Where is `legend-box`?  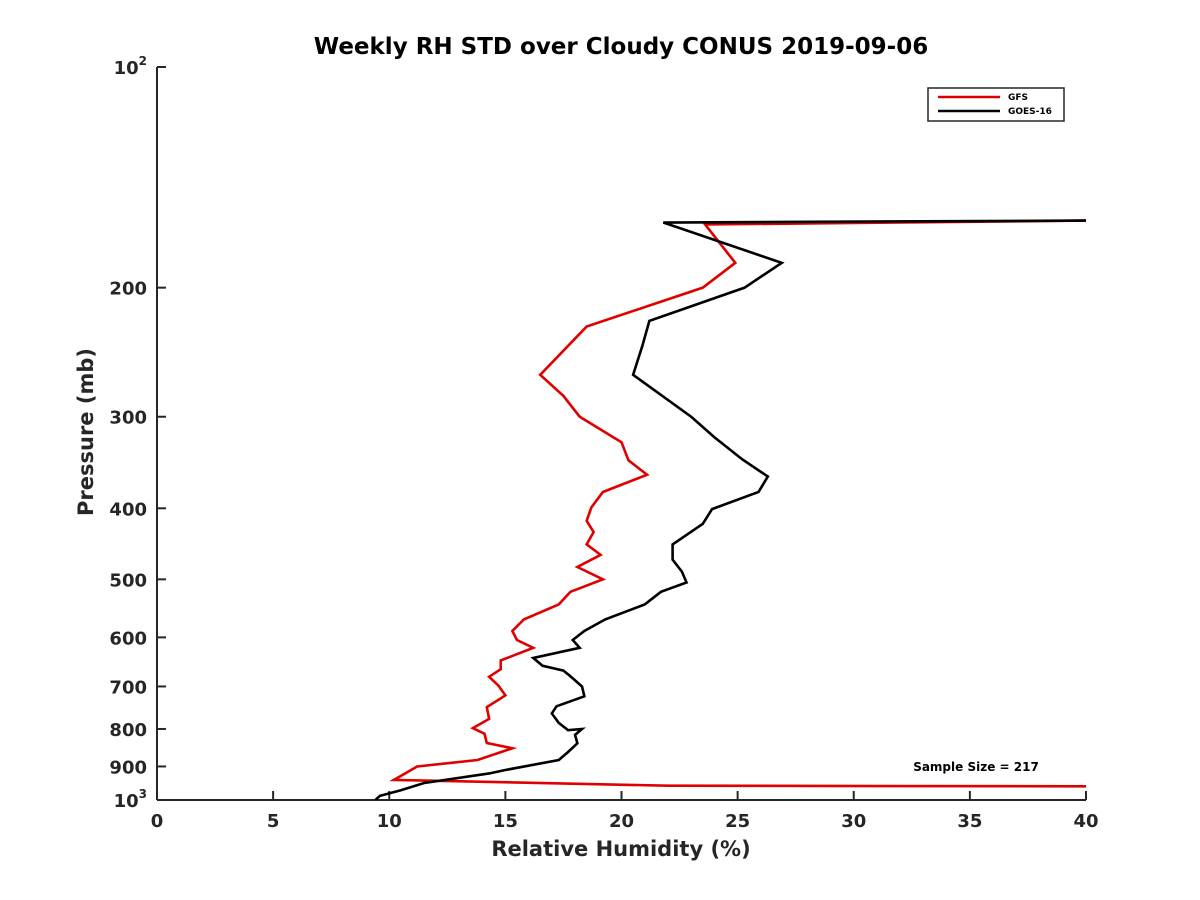 legend-box is located at coordinates (996, 104).